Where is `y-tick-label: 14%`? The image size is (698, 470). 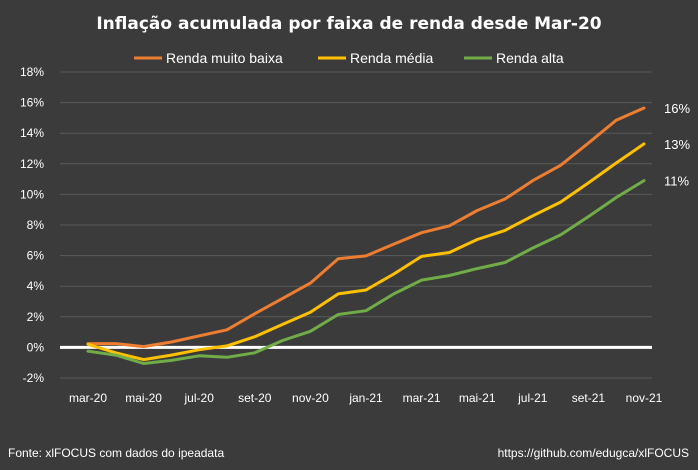
y-tick-label: 14% is located at coordinates (32, 133).